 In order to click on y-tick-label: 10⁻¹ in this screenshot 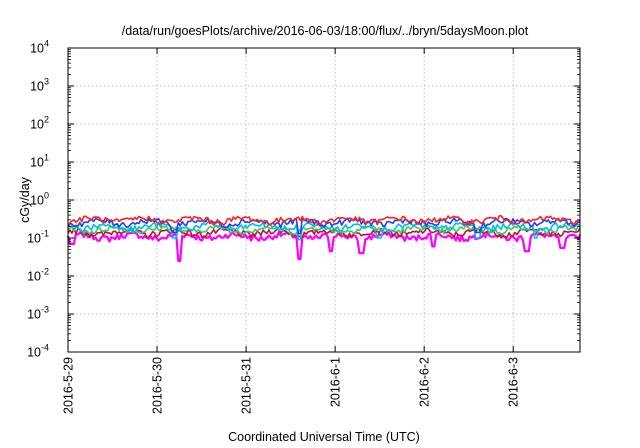, I will do `click(38, 237)`.